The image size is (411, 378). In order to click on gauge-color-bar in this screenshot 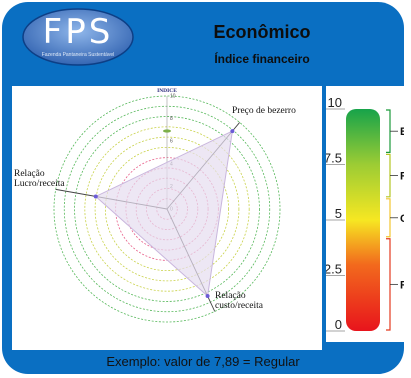, I will do `click(363, 220)`.